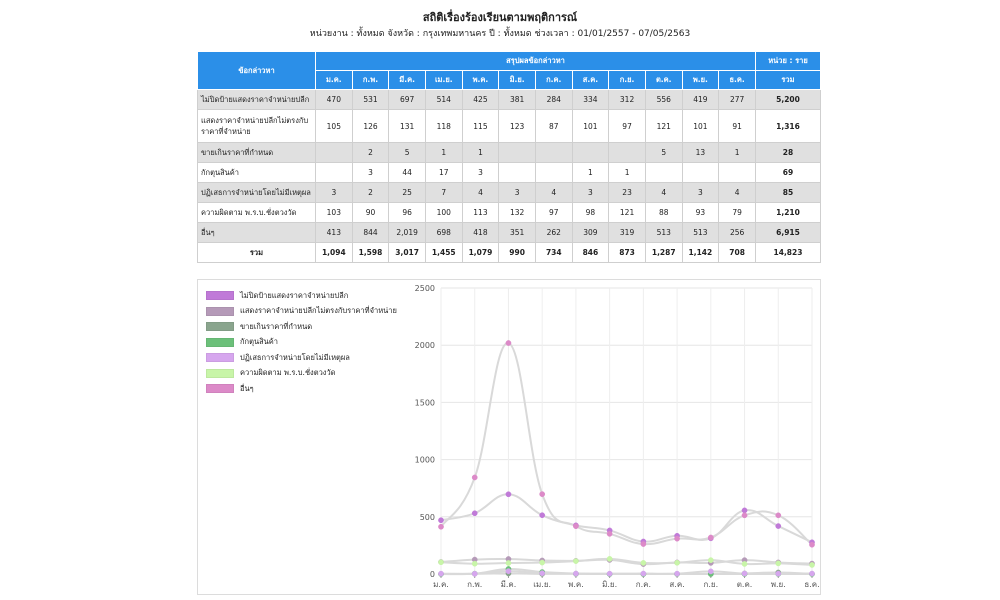 This screenshot has height=600, width=1000. I want to click on row-total: 1,316, so click(788, 126).